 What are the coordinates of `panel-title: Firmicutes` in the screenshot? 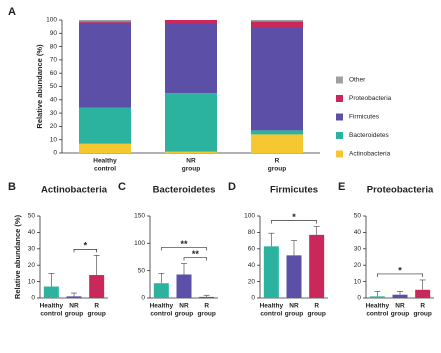 It's located at (294, 190).